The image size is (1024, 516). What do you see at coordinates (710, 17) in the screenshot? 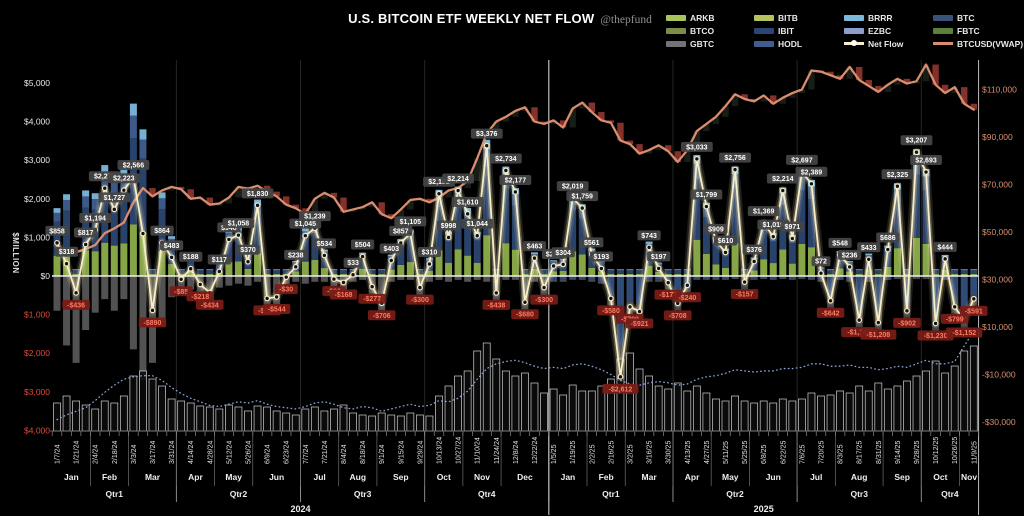
I see `legend-item-arkb: ARKB` at bounding box center [710, 17].